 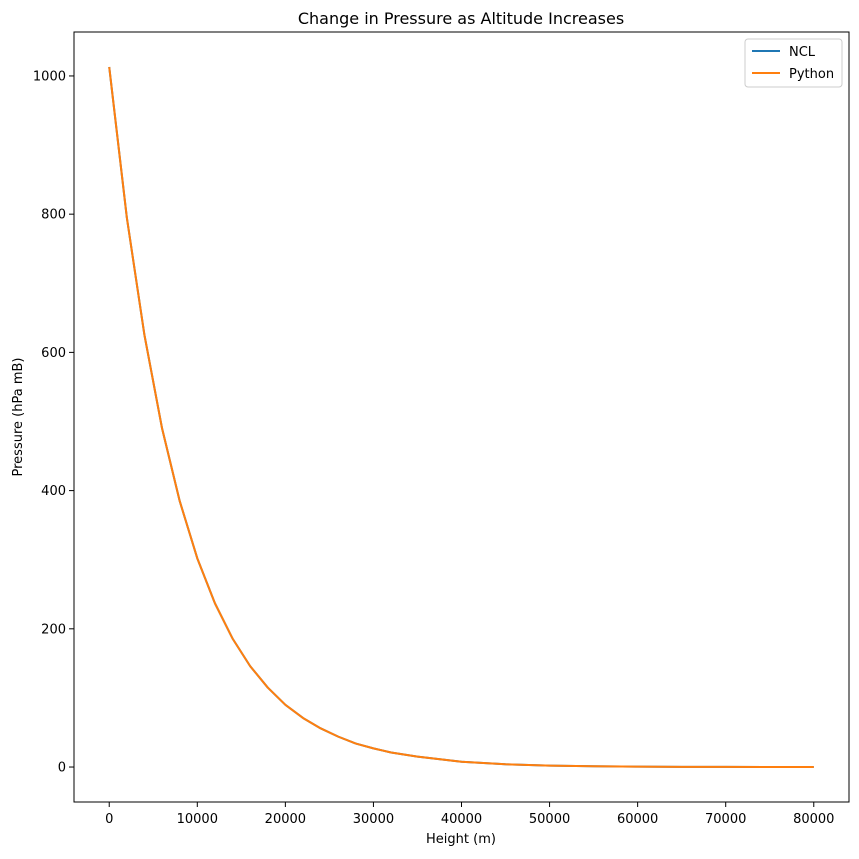 What do you see at coordinates (49, 76) in the screenshot?
I see `y-tick-label: 1000` at bounding box center [49, 76].